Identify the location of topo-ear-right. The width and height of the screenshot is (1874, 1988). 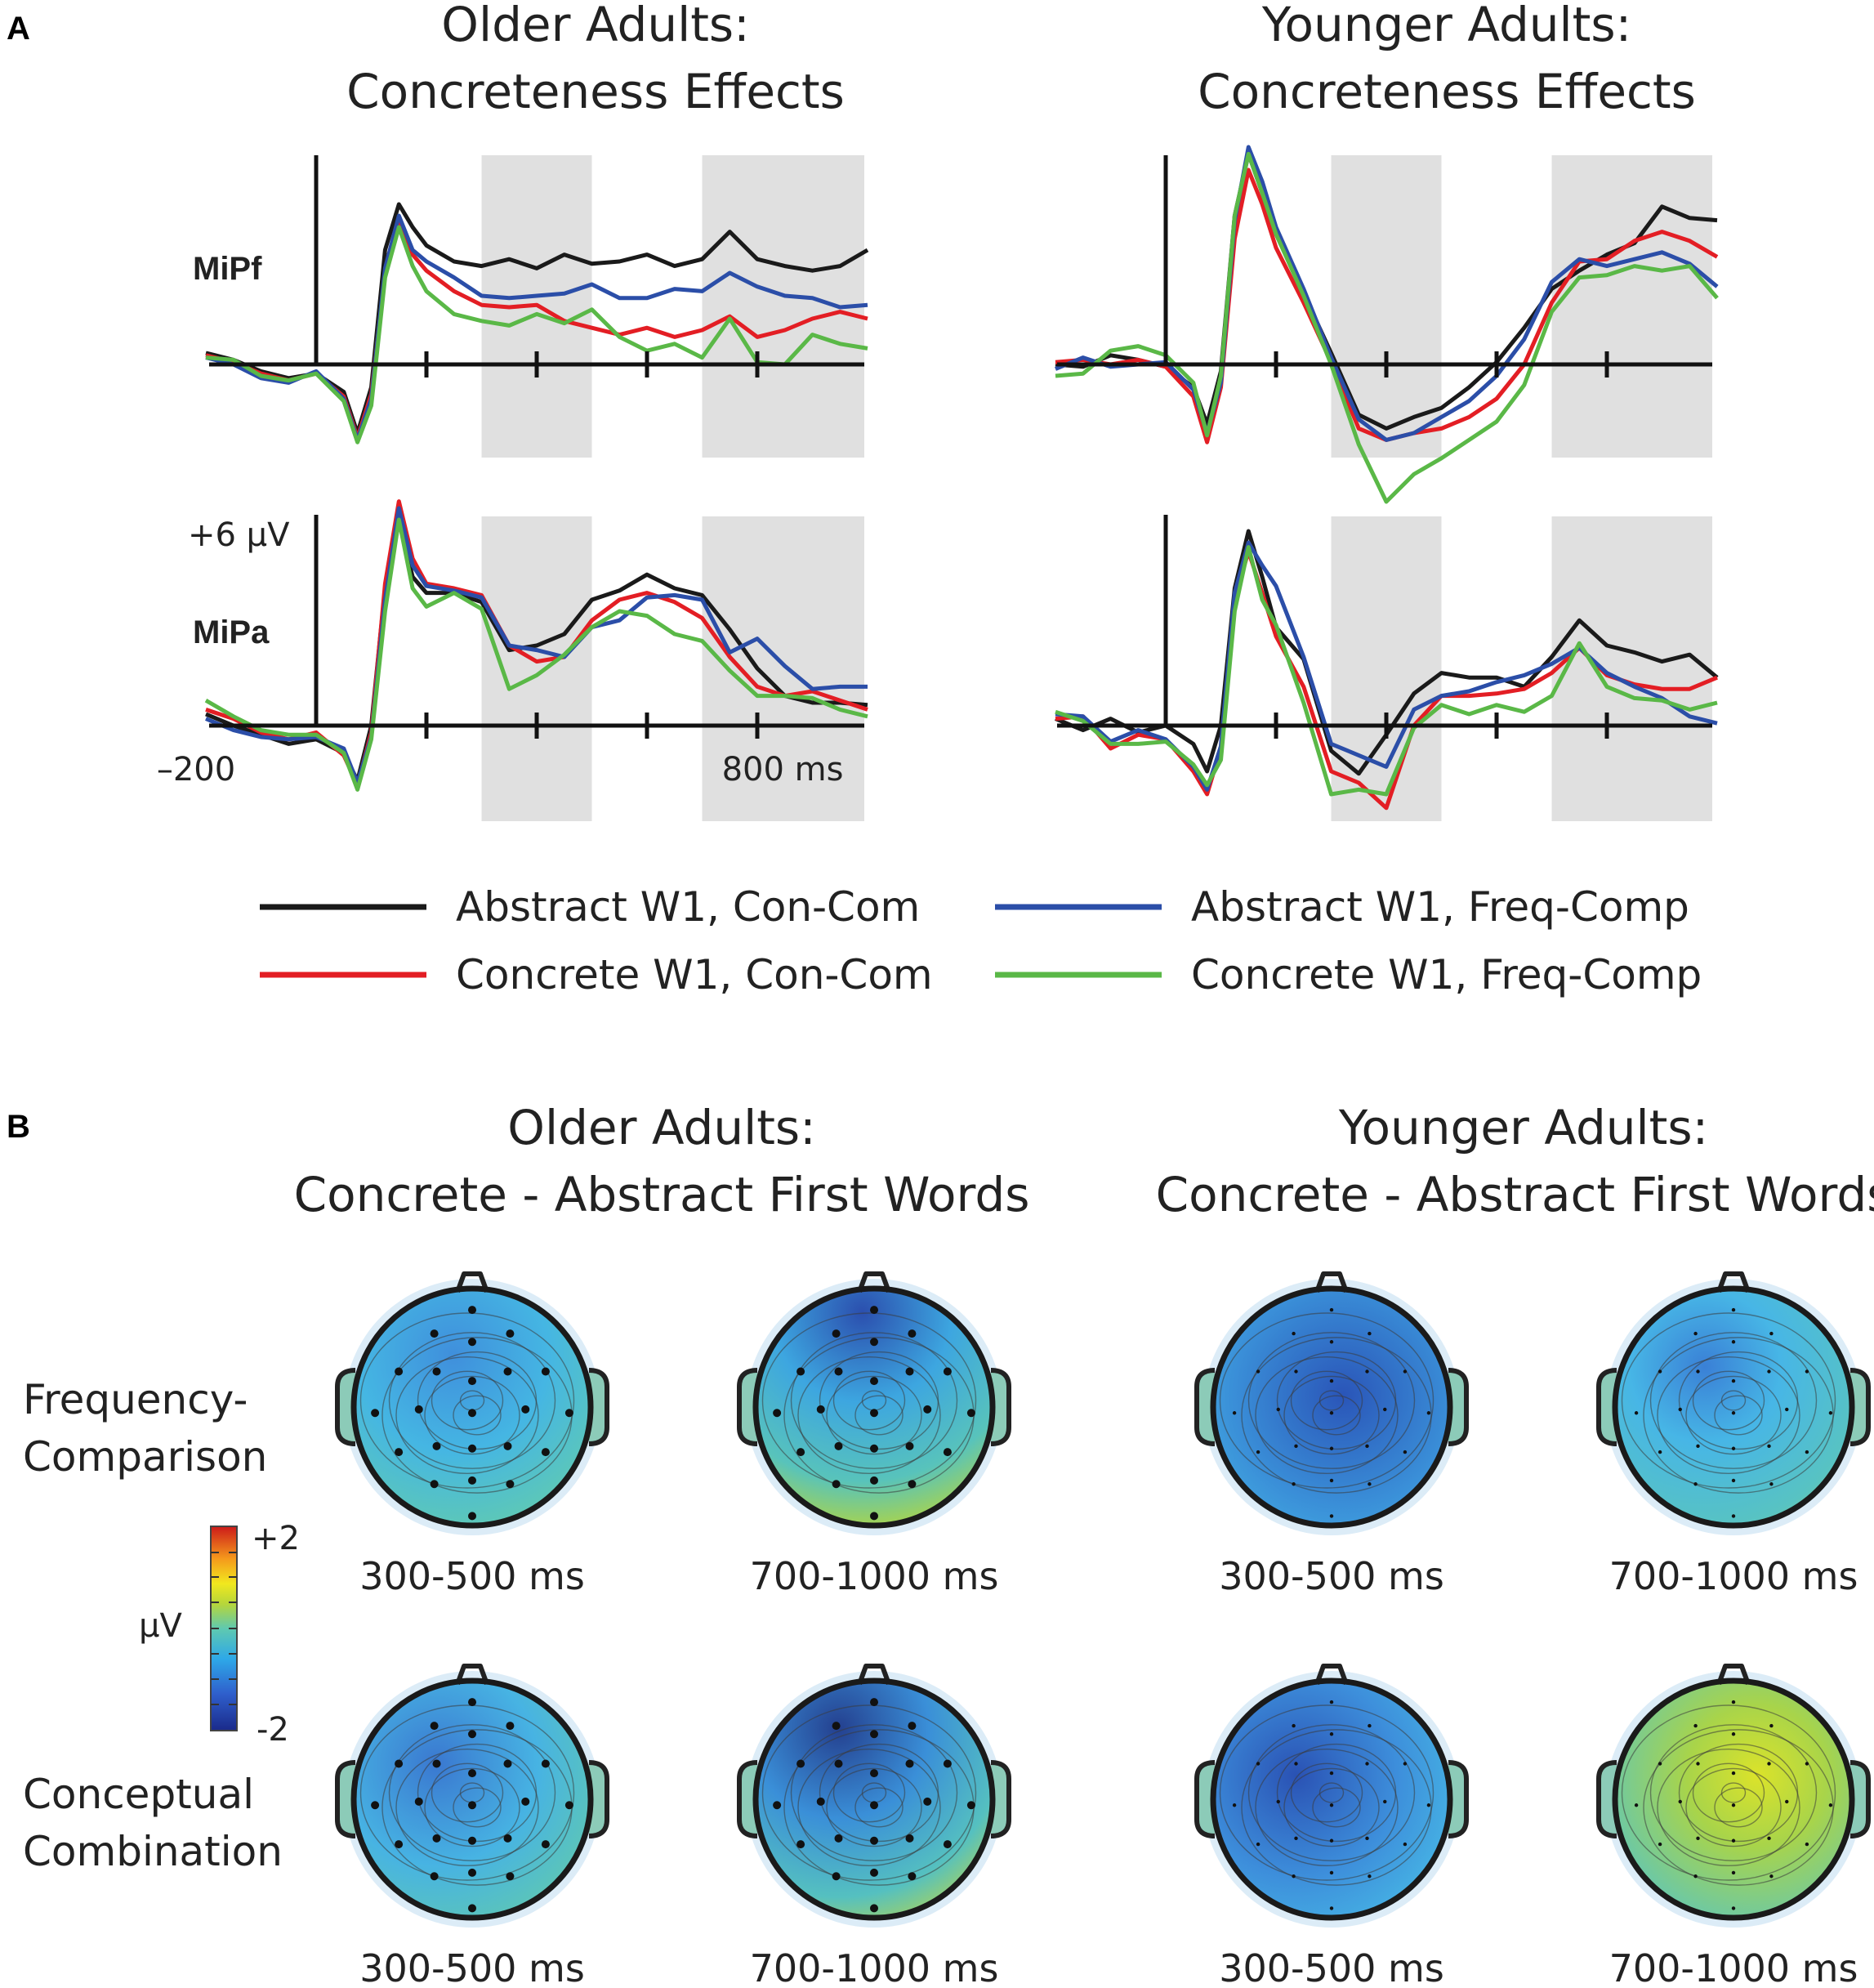
(1860, 1799).